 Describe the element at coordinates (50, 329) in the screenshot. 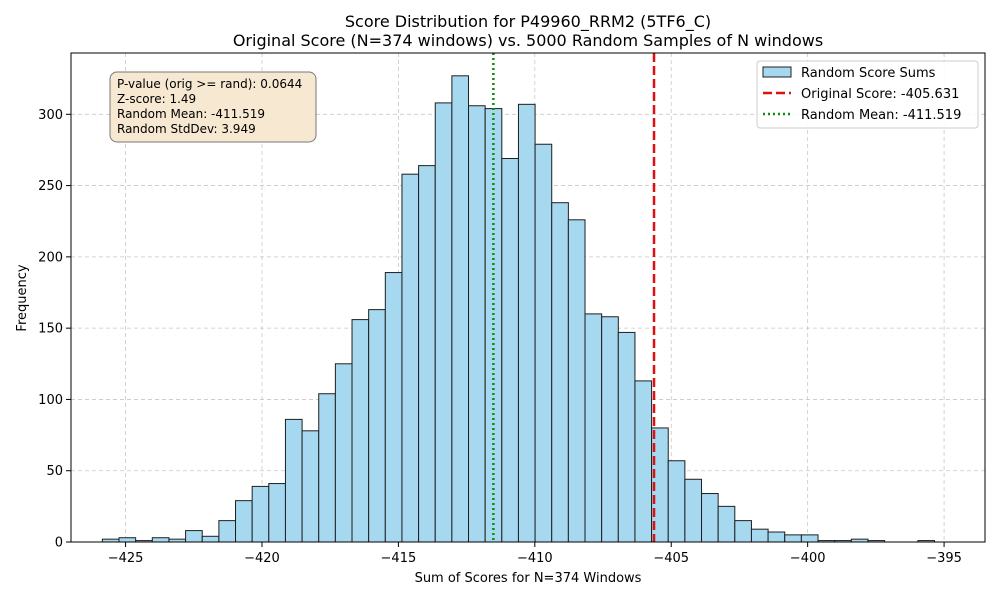

I see `y-tick-label: 150` at that location.